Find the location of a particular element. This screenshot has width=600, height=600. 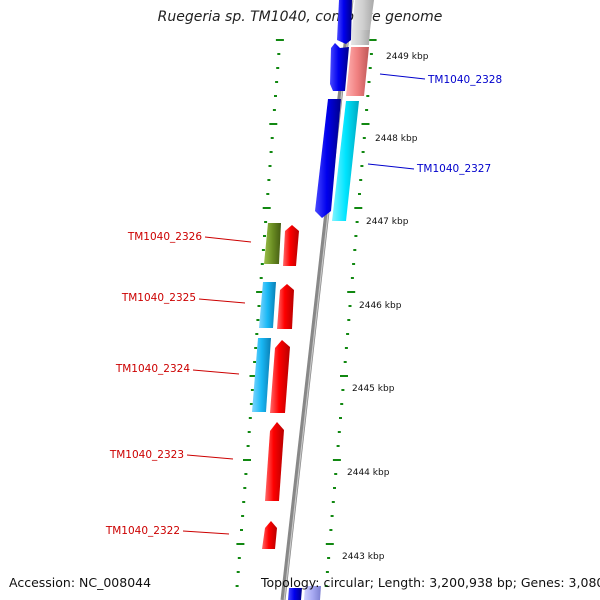

gene-label-tm1040-2326: TM1040_2326 is located at coordinates (164, 237).